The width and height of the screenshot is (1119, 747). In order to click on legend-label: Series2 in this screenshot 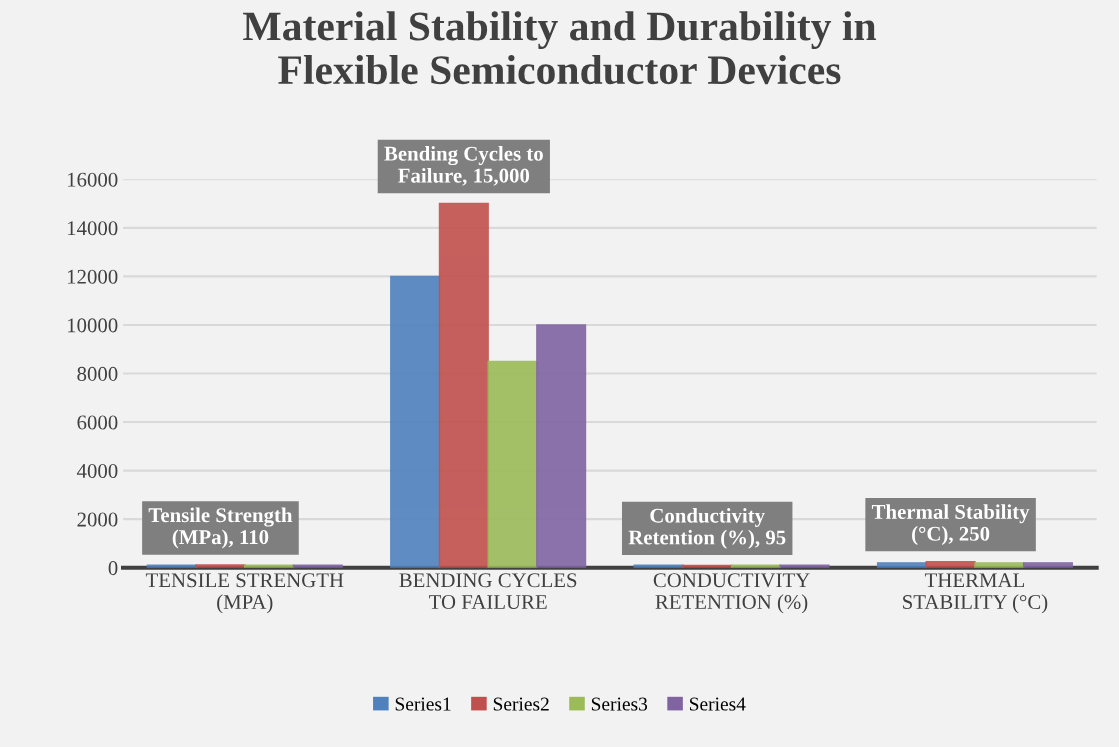, I will do `click(521, 704)`.